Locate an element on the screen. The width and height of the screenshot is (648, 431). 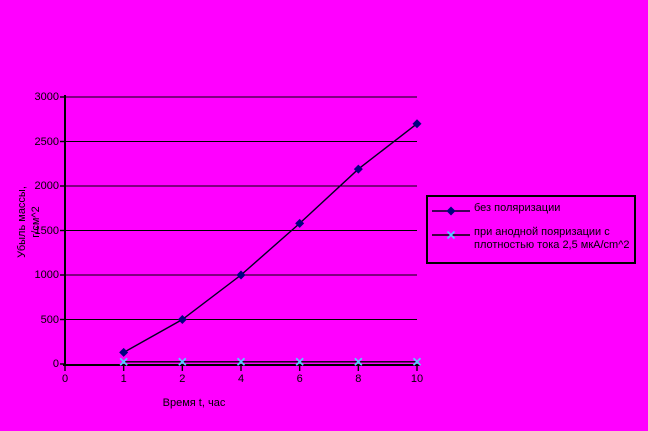
legend-label-series2-line1: при анодной пояризации с is located at coordinates (542, 232).